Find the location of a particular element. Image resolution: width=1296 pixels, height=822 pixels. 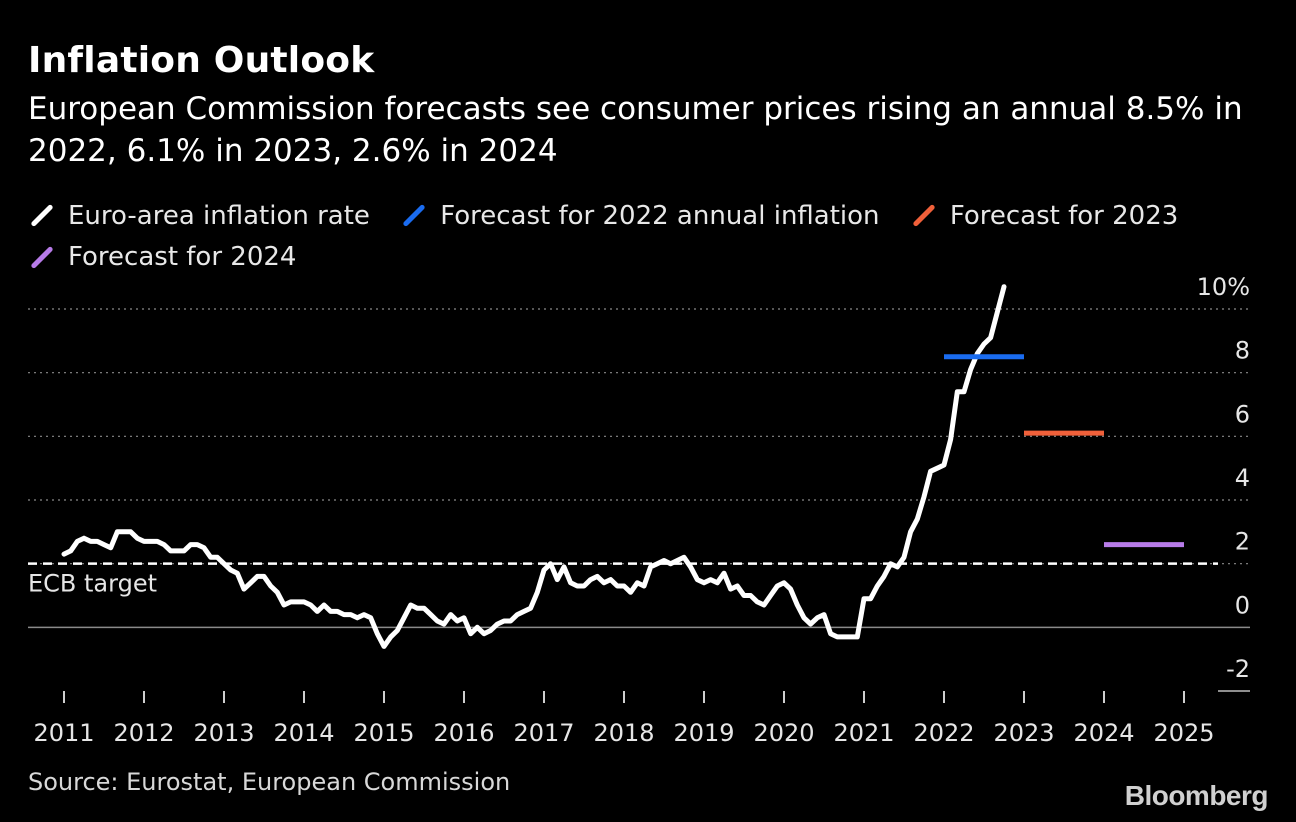

y-axis: 10% 8 6 4 2 0 -2 is located at coordinates (1223, 478).